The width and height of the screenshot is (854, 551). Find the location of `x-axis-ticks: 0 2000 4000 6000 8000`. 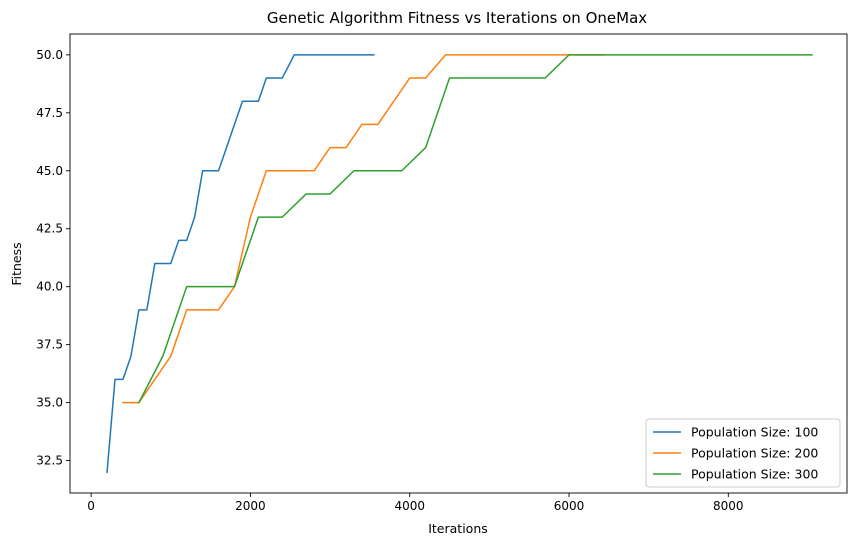

x-axis-ticks: 0 2000 4000 6000 8000 is located at coordinates (415, 503).